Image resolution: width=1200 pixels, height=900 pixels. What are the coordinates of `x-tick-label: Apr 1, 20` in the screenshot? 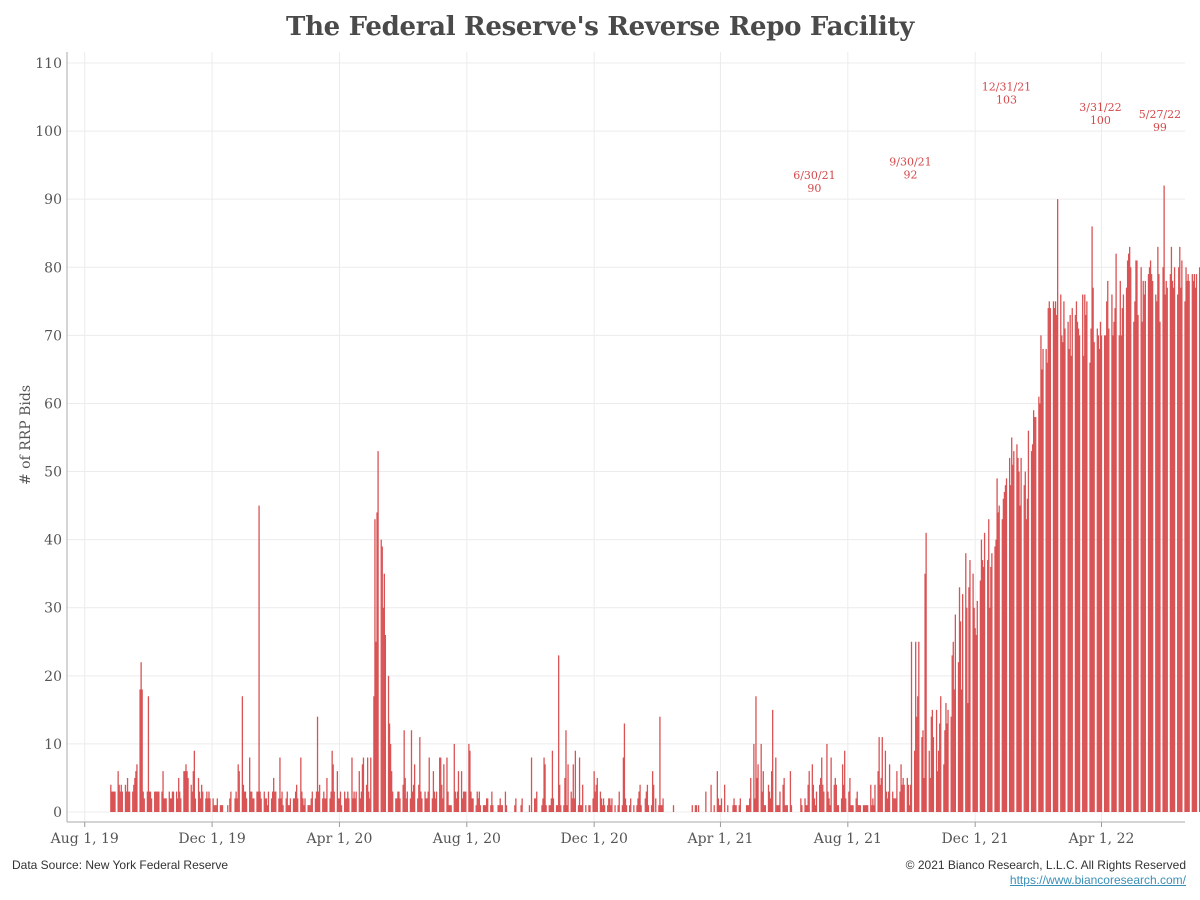 It's located at (339, 839).